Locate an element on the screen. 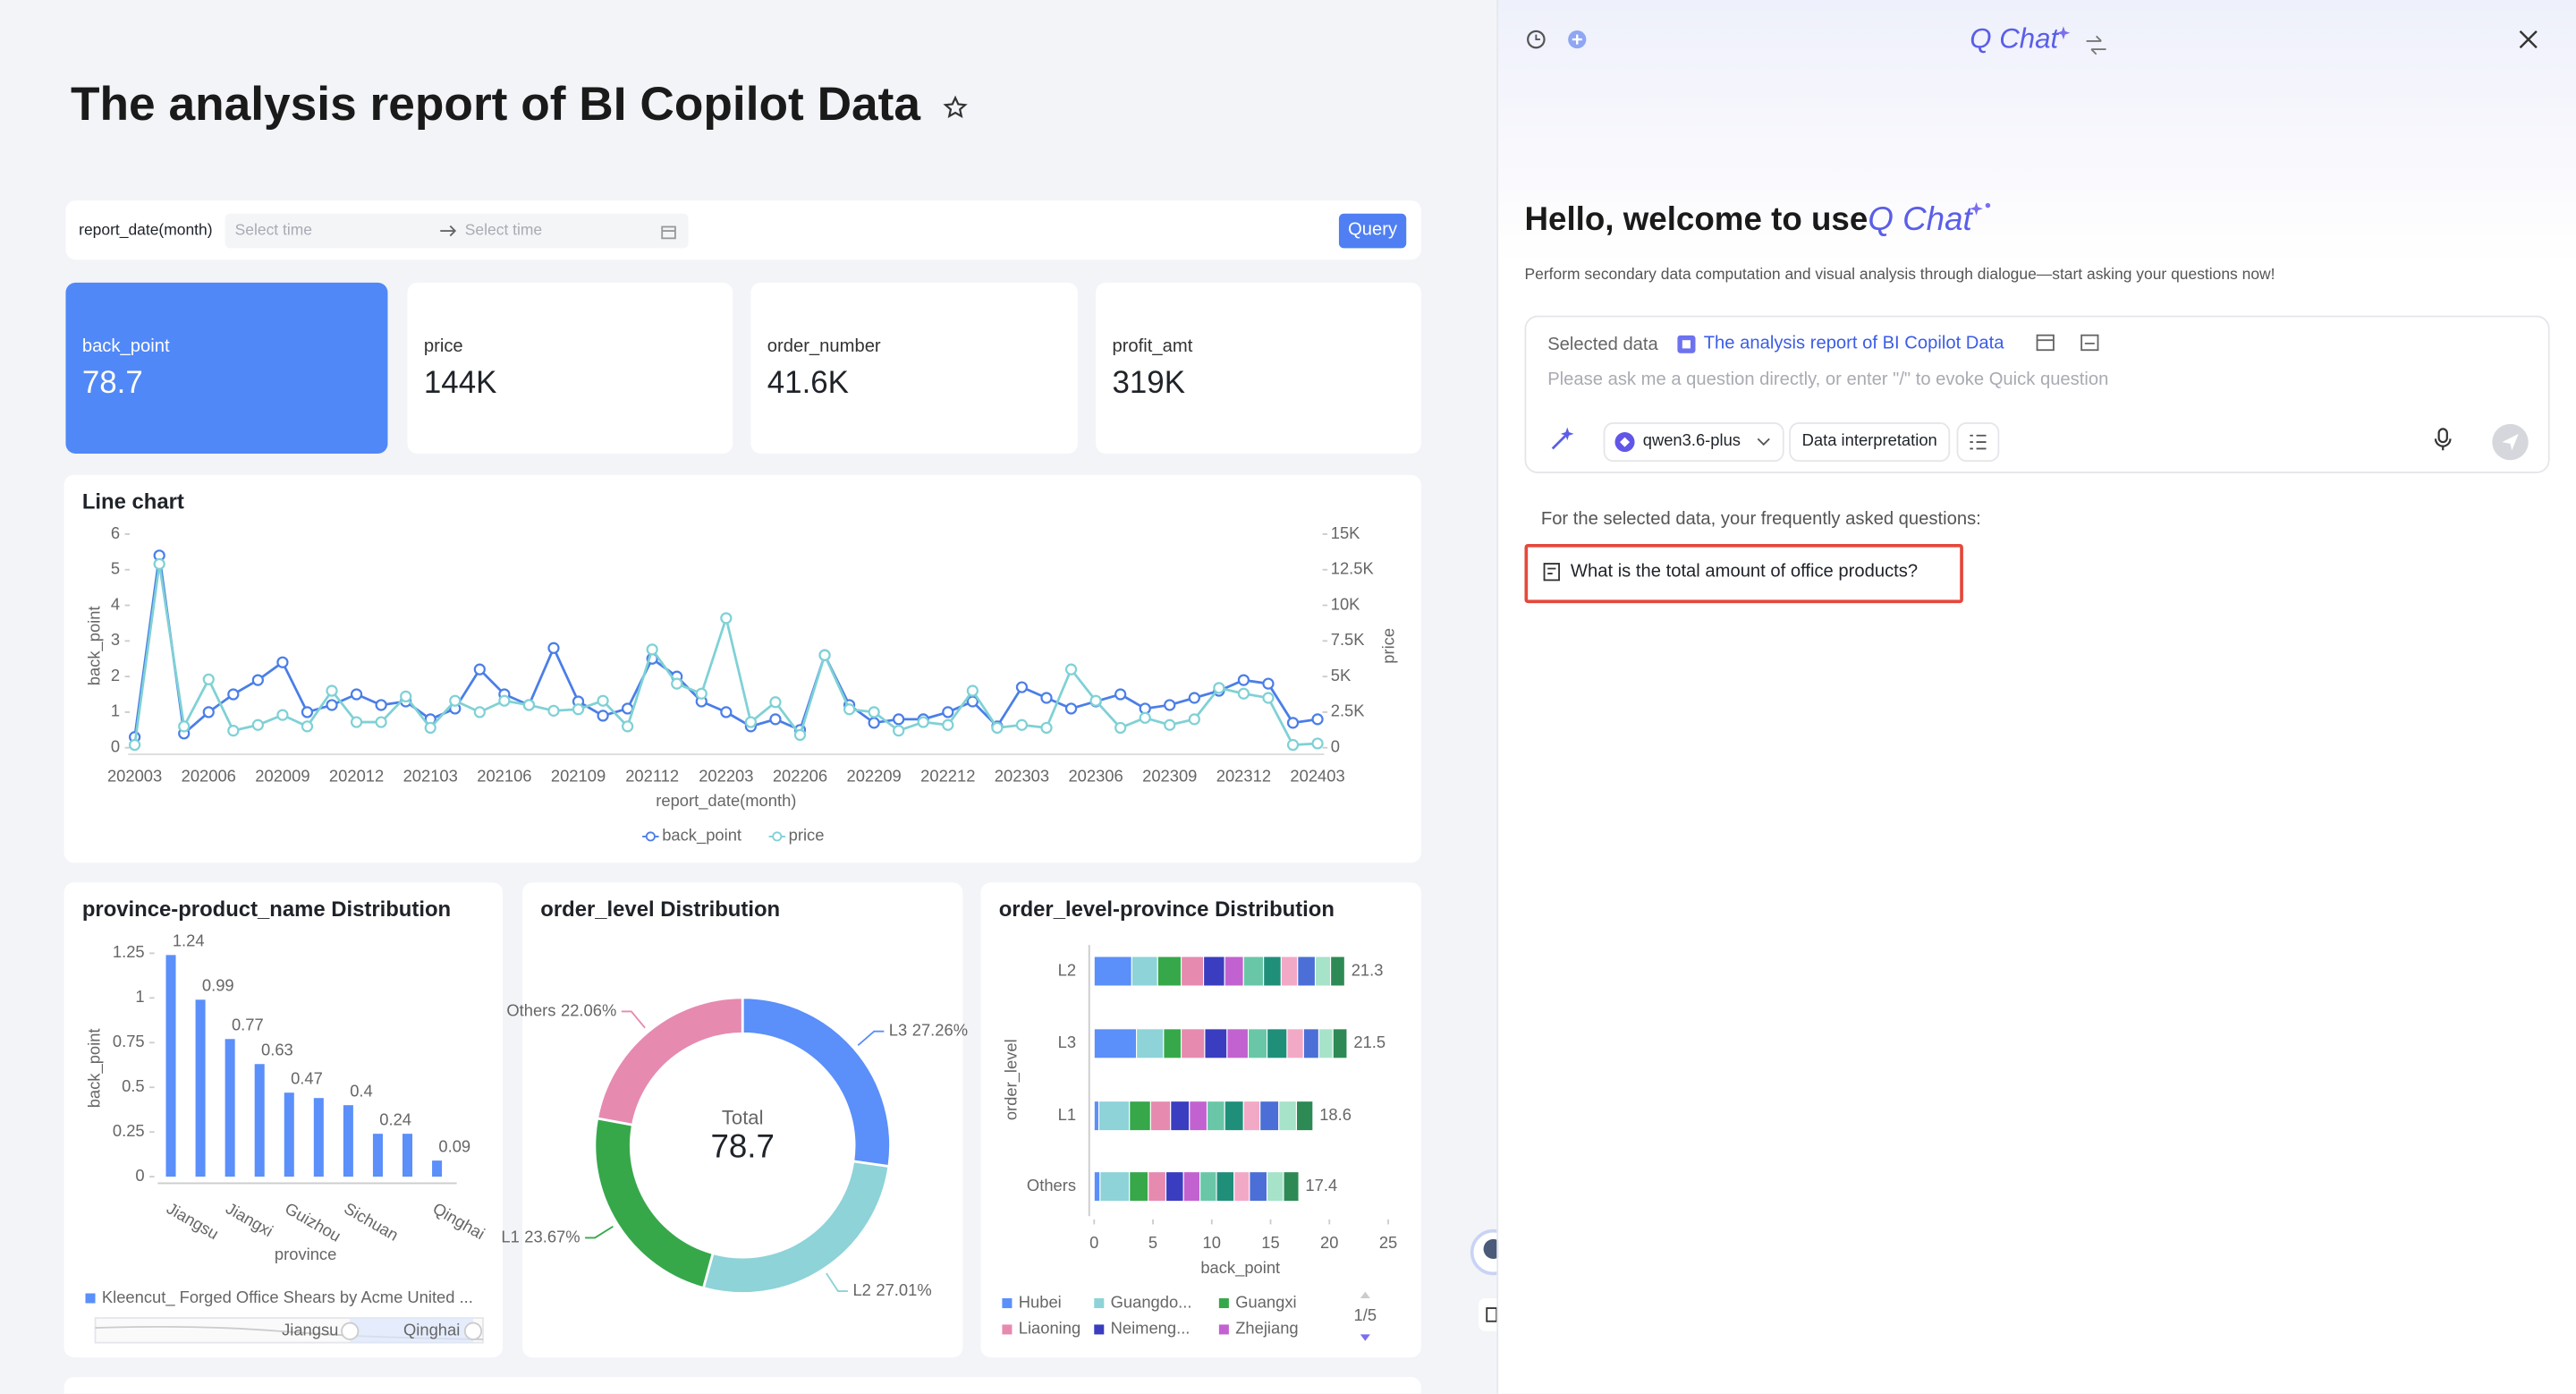  range-arrow is located at coordinates (448, 231).